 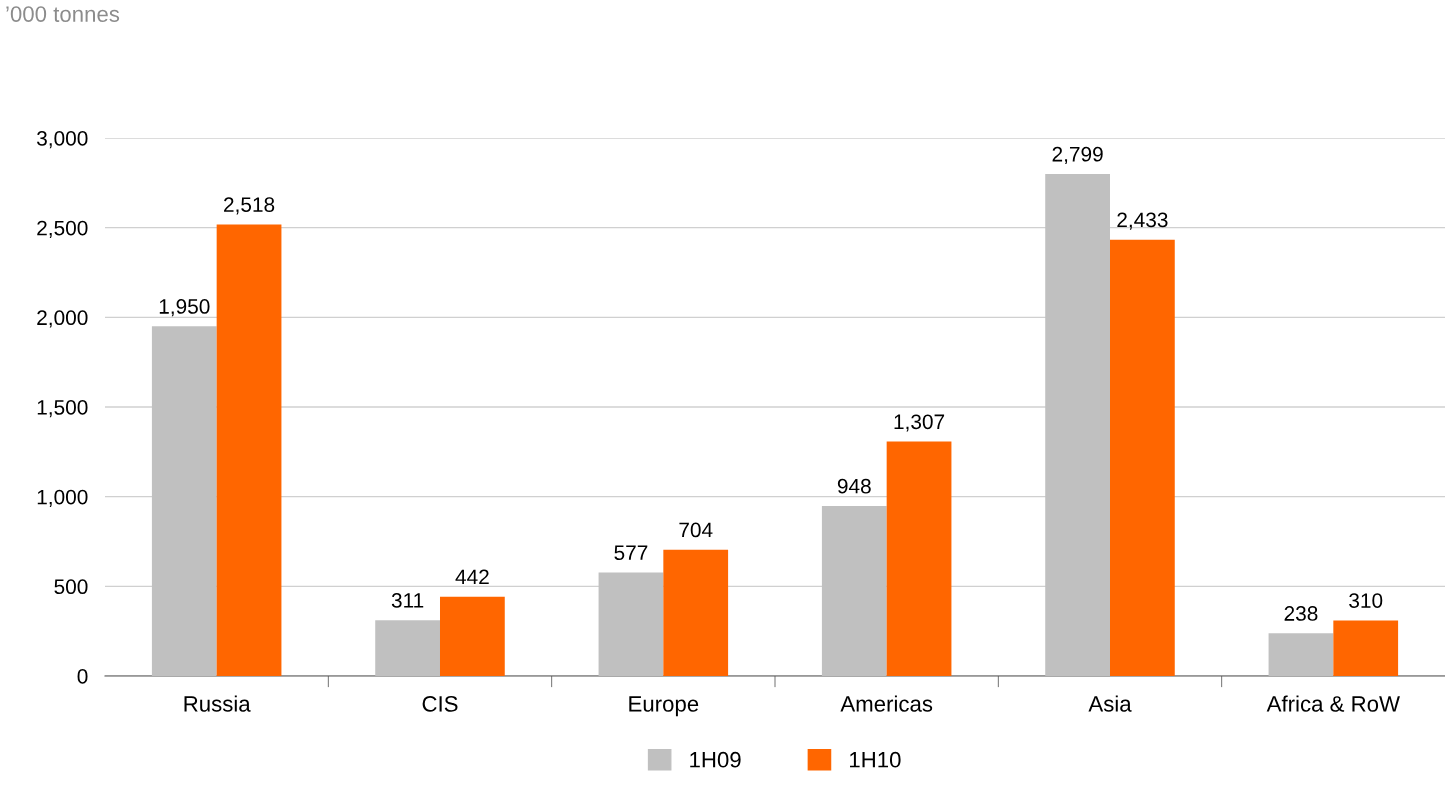 What do you see at coordinates (631, 553) in the screenshot?
I see `data-label: 577` at bounding box center [631, 553].